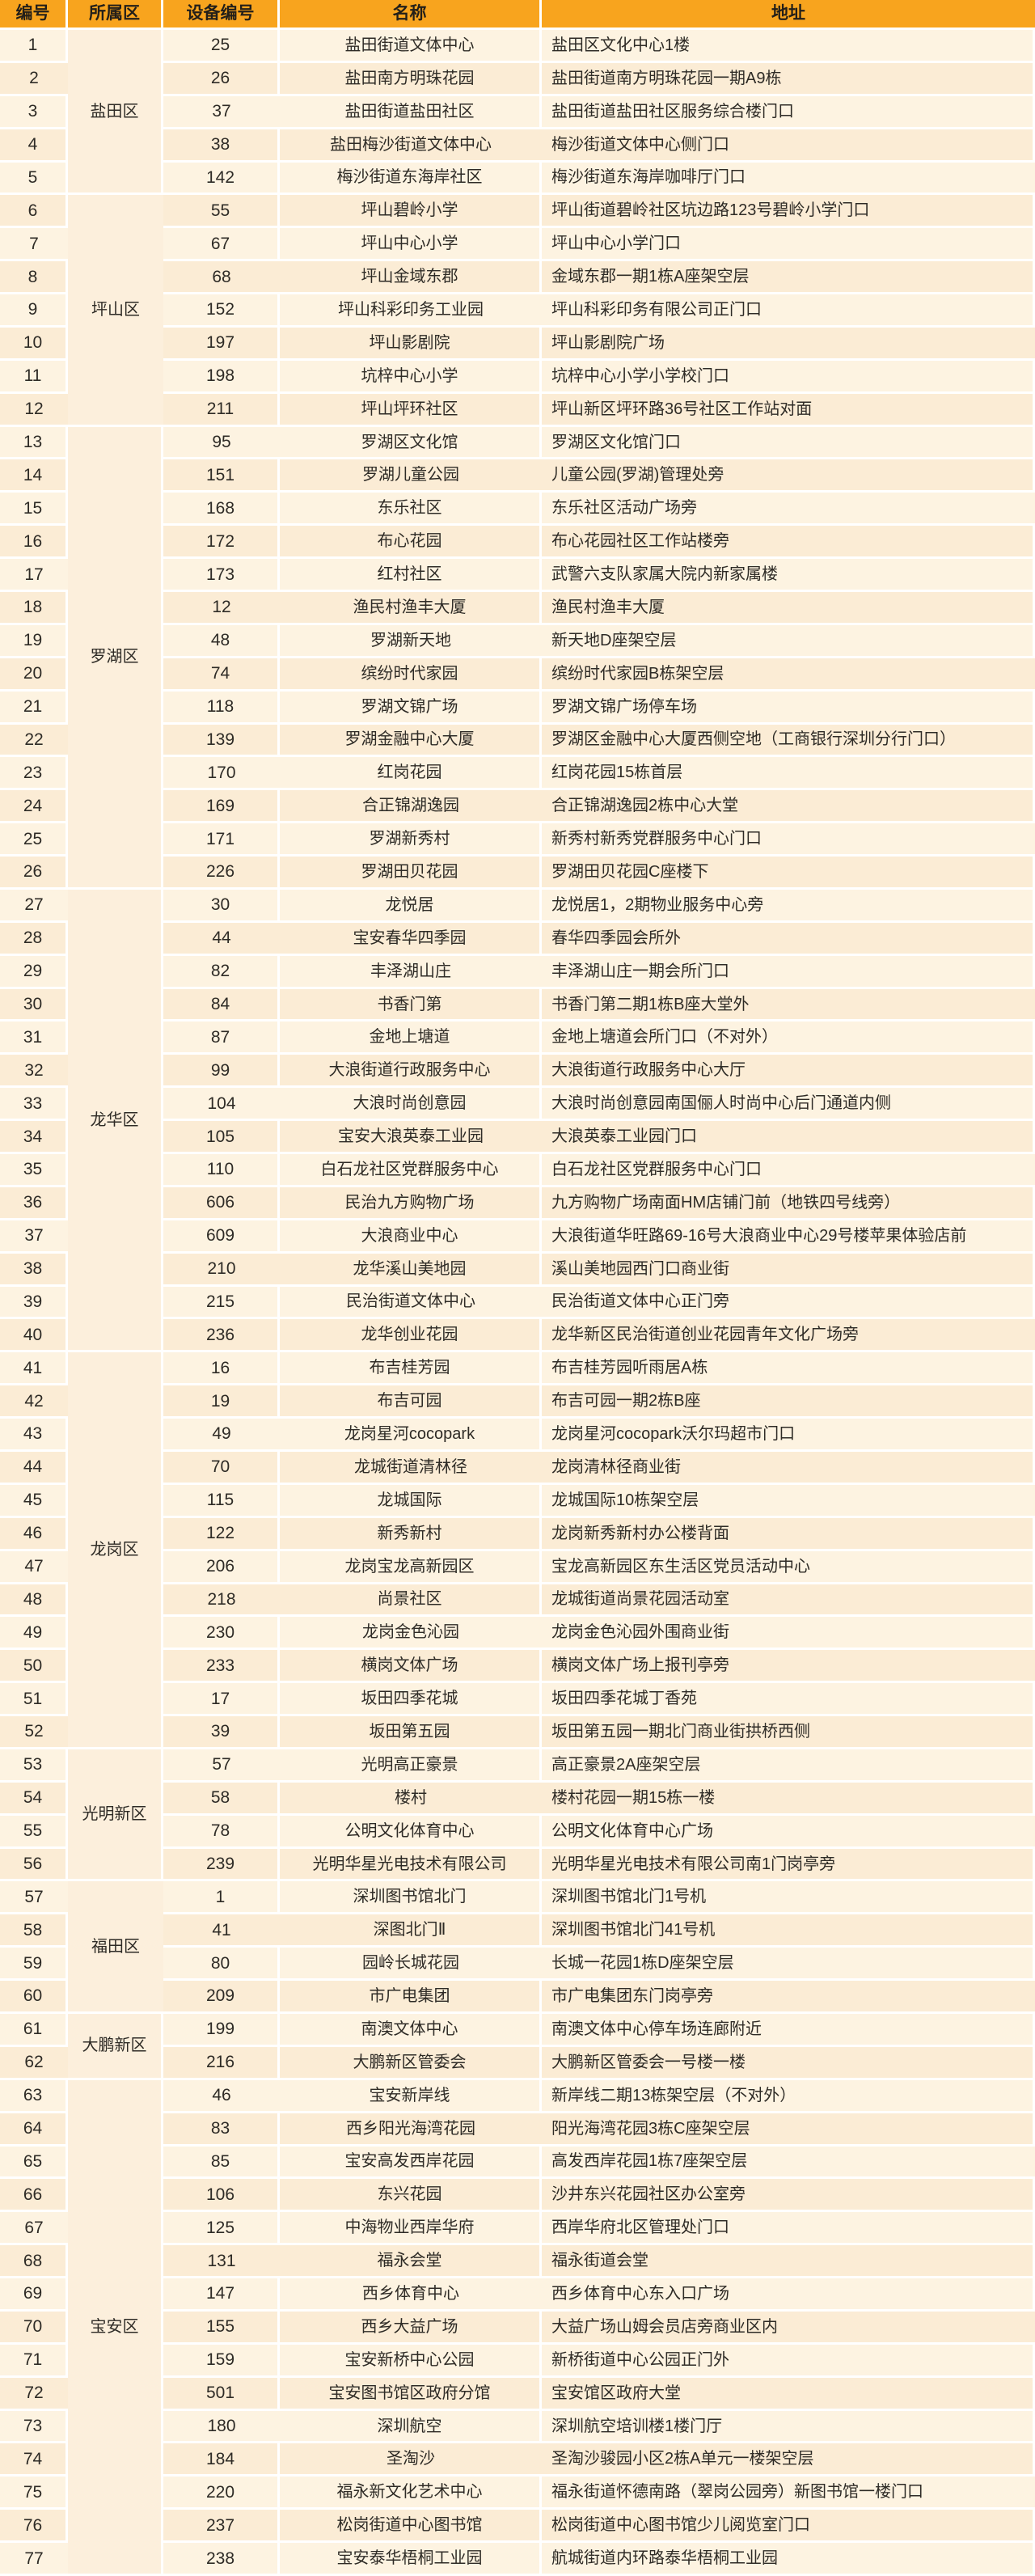 The image size is (1035, 2576). What do you see at coordinates (788, 576) in the screenshot?
I see `address-cell: 武警六支队家属大院内新家属楼` at bounding box center [788, 576].